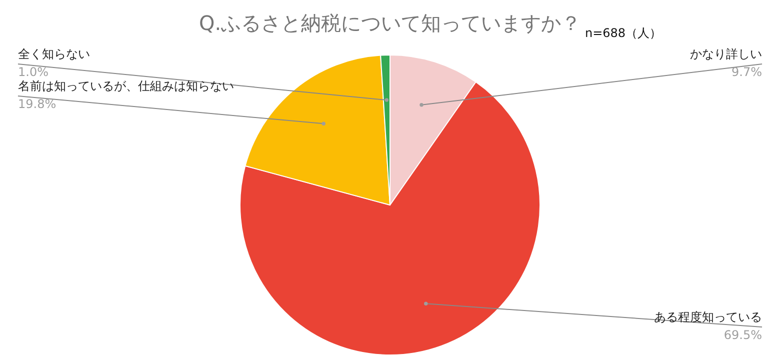 The image size is (780, 362). What do you see at coordinates (54, 54) in the screenshot?
I see `slice-label: 全く知らない` at bounding box center [54, 54].